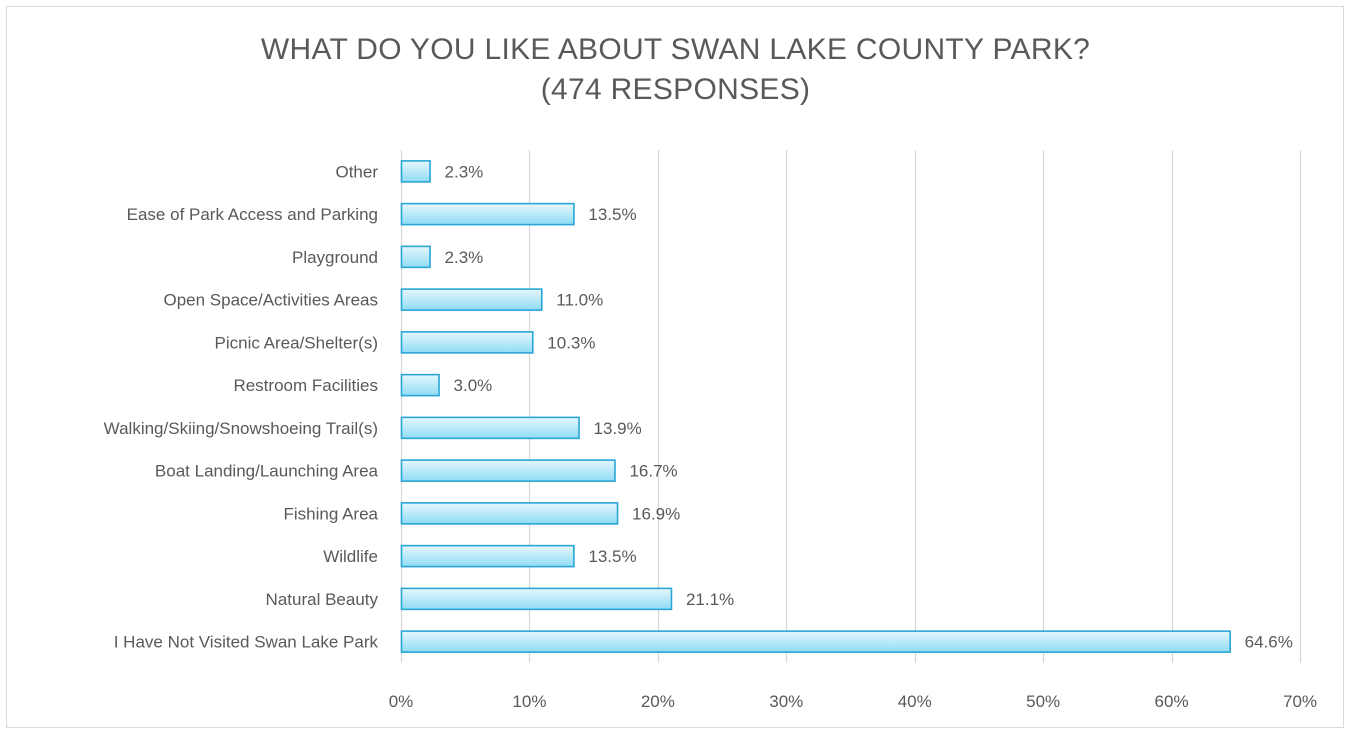 This screenshot has width=1351, height=730. What do you see at coordinates (246, 642) in the screenshot?
I see `category-label: I Have Not Visited Swan Lake Park` at bounding box center [246, 642].